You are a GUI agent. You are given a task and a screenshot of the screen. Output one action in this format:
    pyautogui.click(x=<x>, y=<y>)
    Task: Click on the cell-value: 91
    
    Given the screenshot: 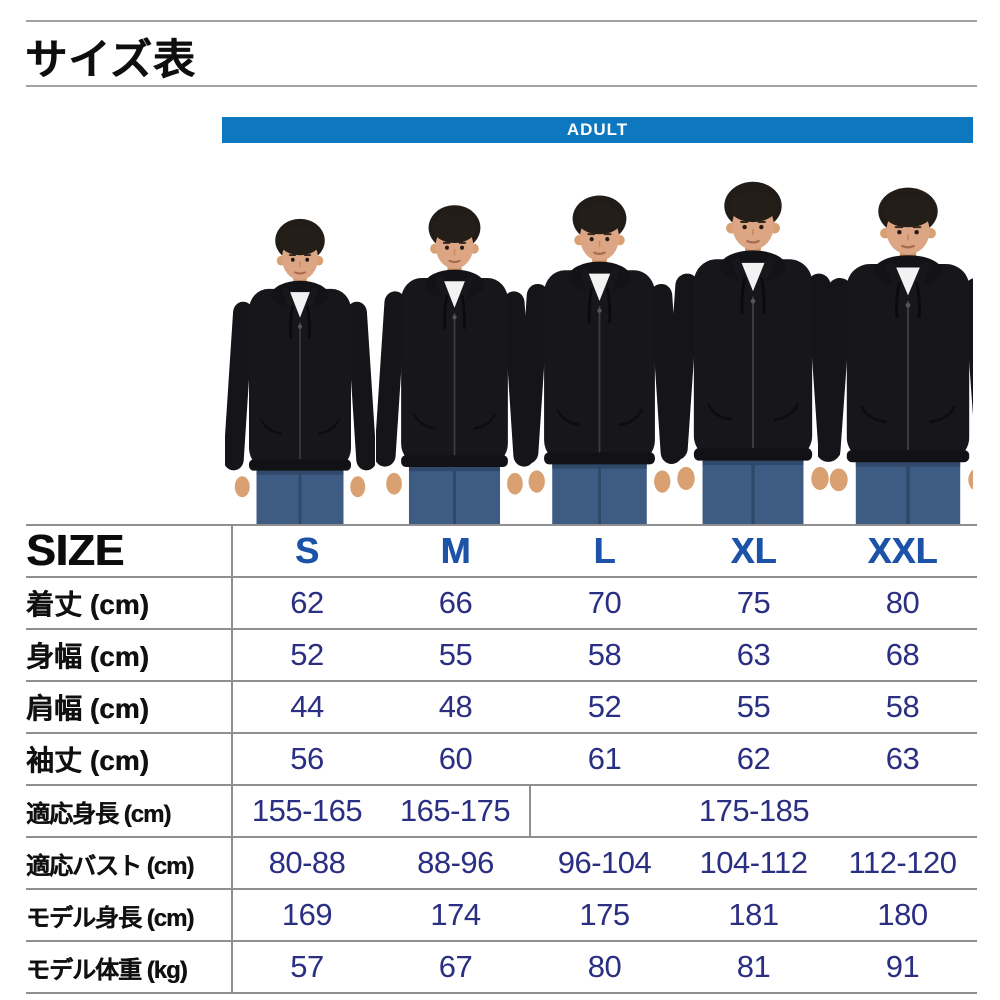 What is the action you would take?
    pyautogui.click(x=902, y=967)
    